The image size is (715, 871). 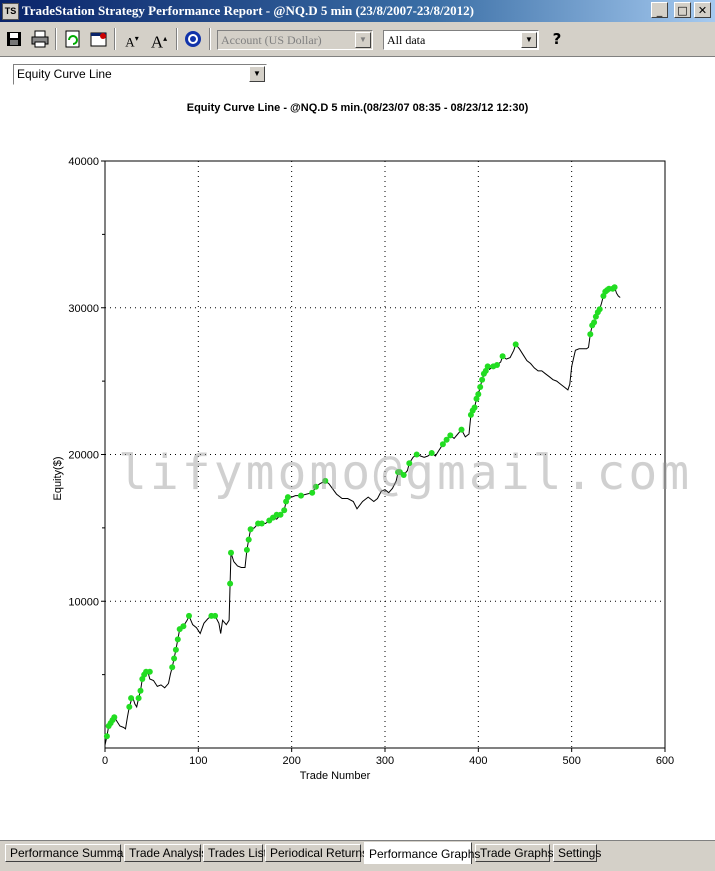 I want to click on maximize-button: □, so click(x=682, y=10).